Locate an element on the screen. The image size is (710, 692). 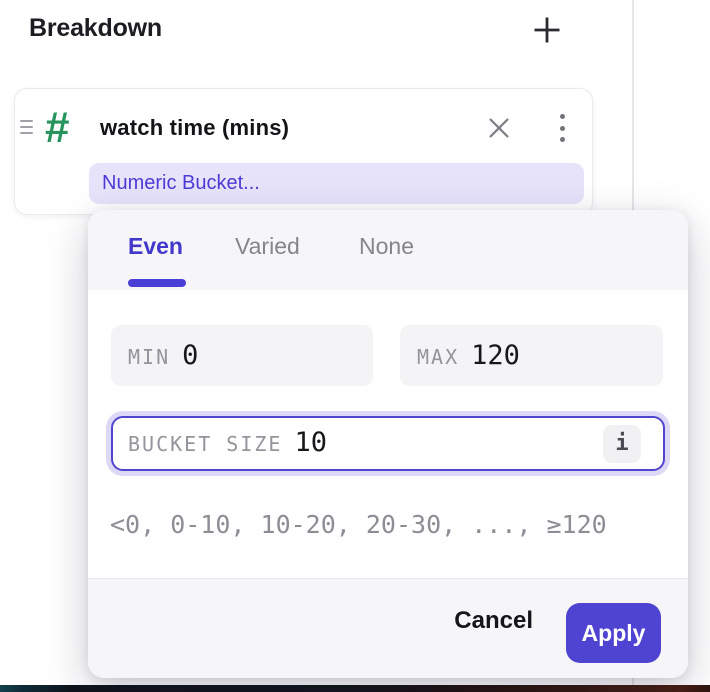
plus-icon is located at coordinates (547, 30).